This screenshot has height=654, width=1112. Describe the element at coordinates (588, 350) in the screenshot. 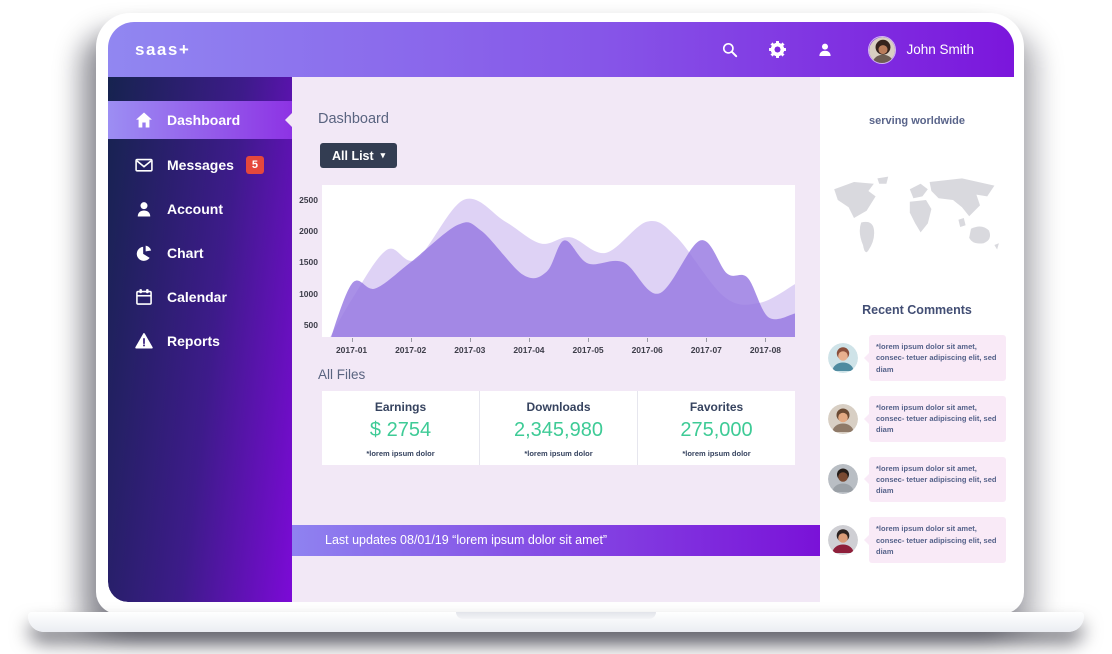

I see `x-axis-label: 2017-05` at that location.